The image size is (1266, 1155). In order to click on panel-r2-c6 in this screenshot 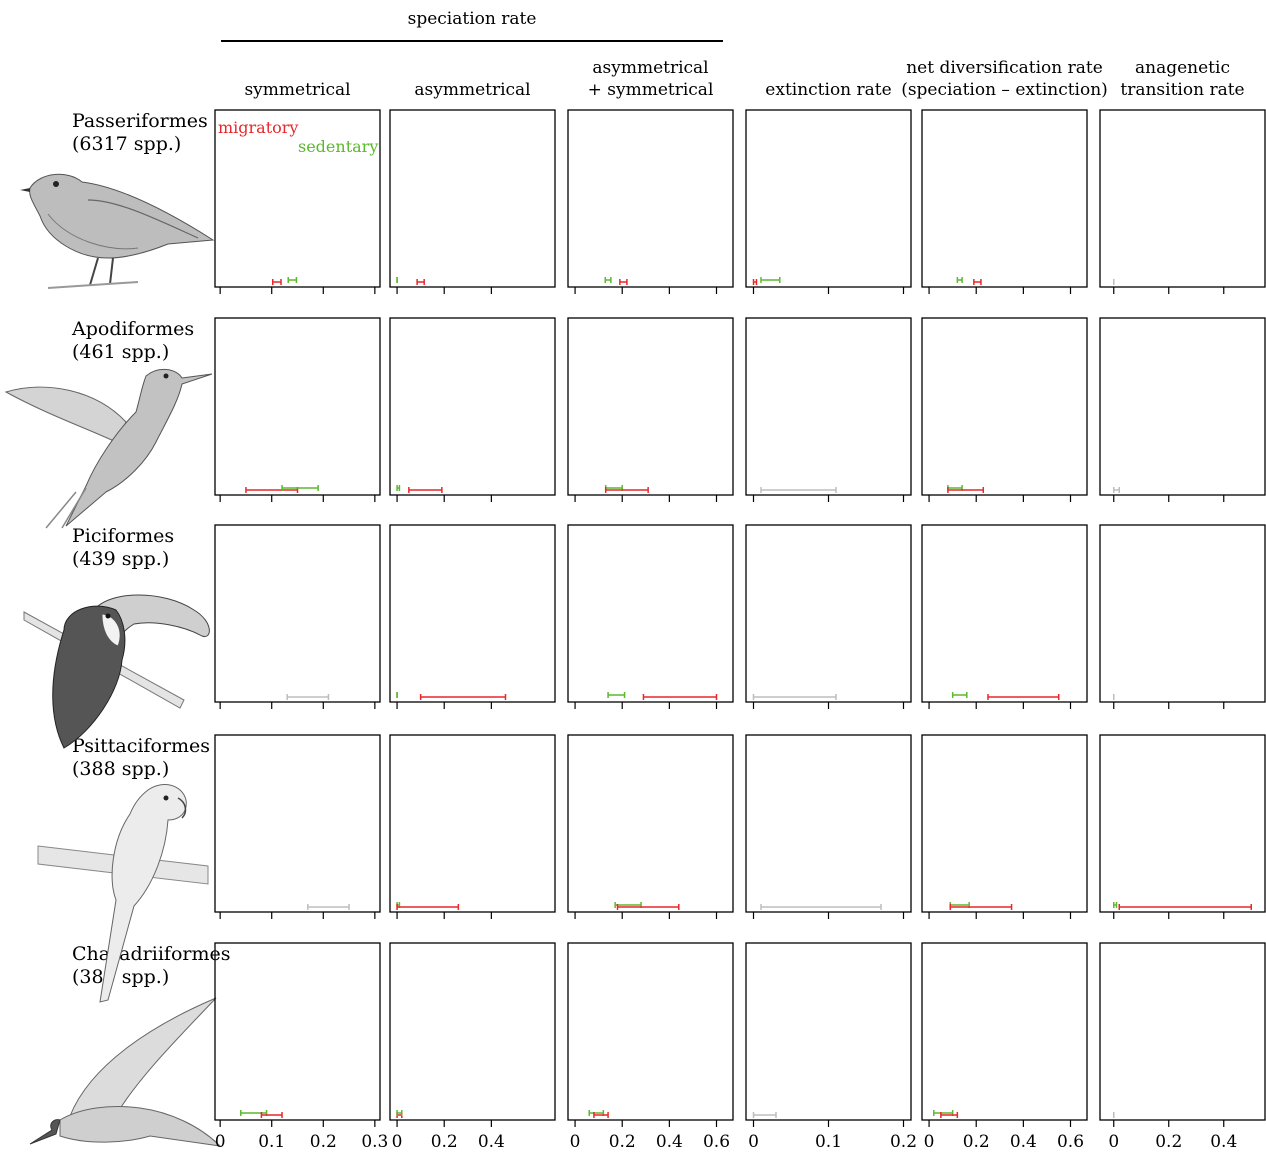, I will do `click(1182, 409)`.